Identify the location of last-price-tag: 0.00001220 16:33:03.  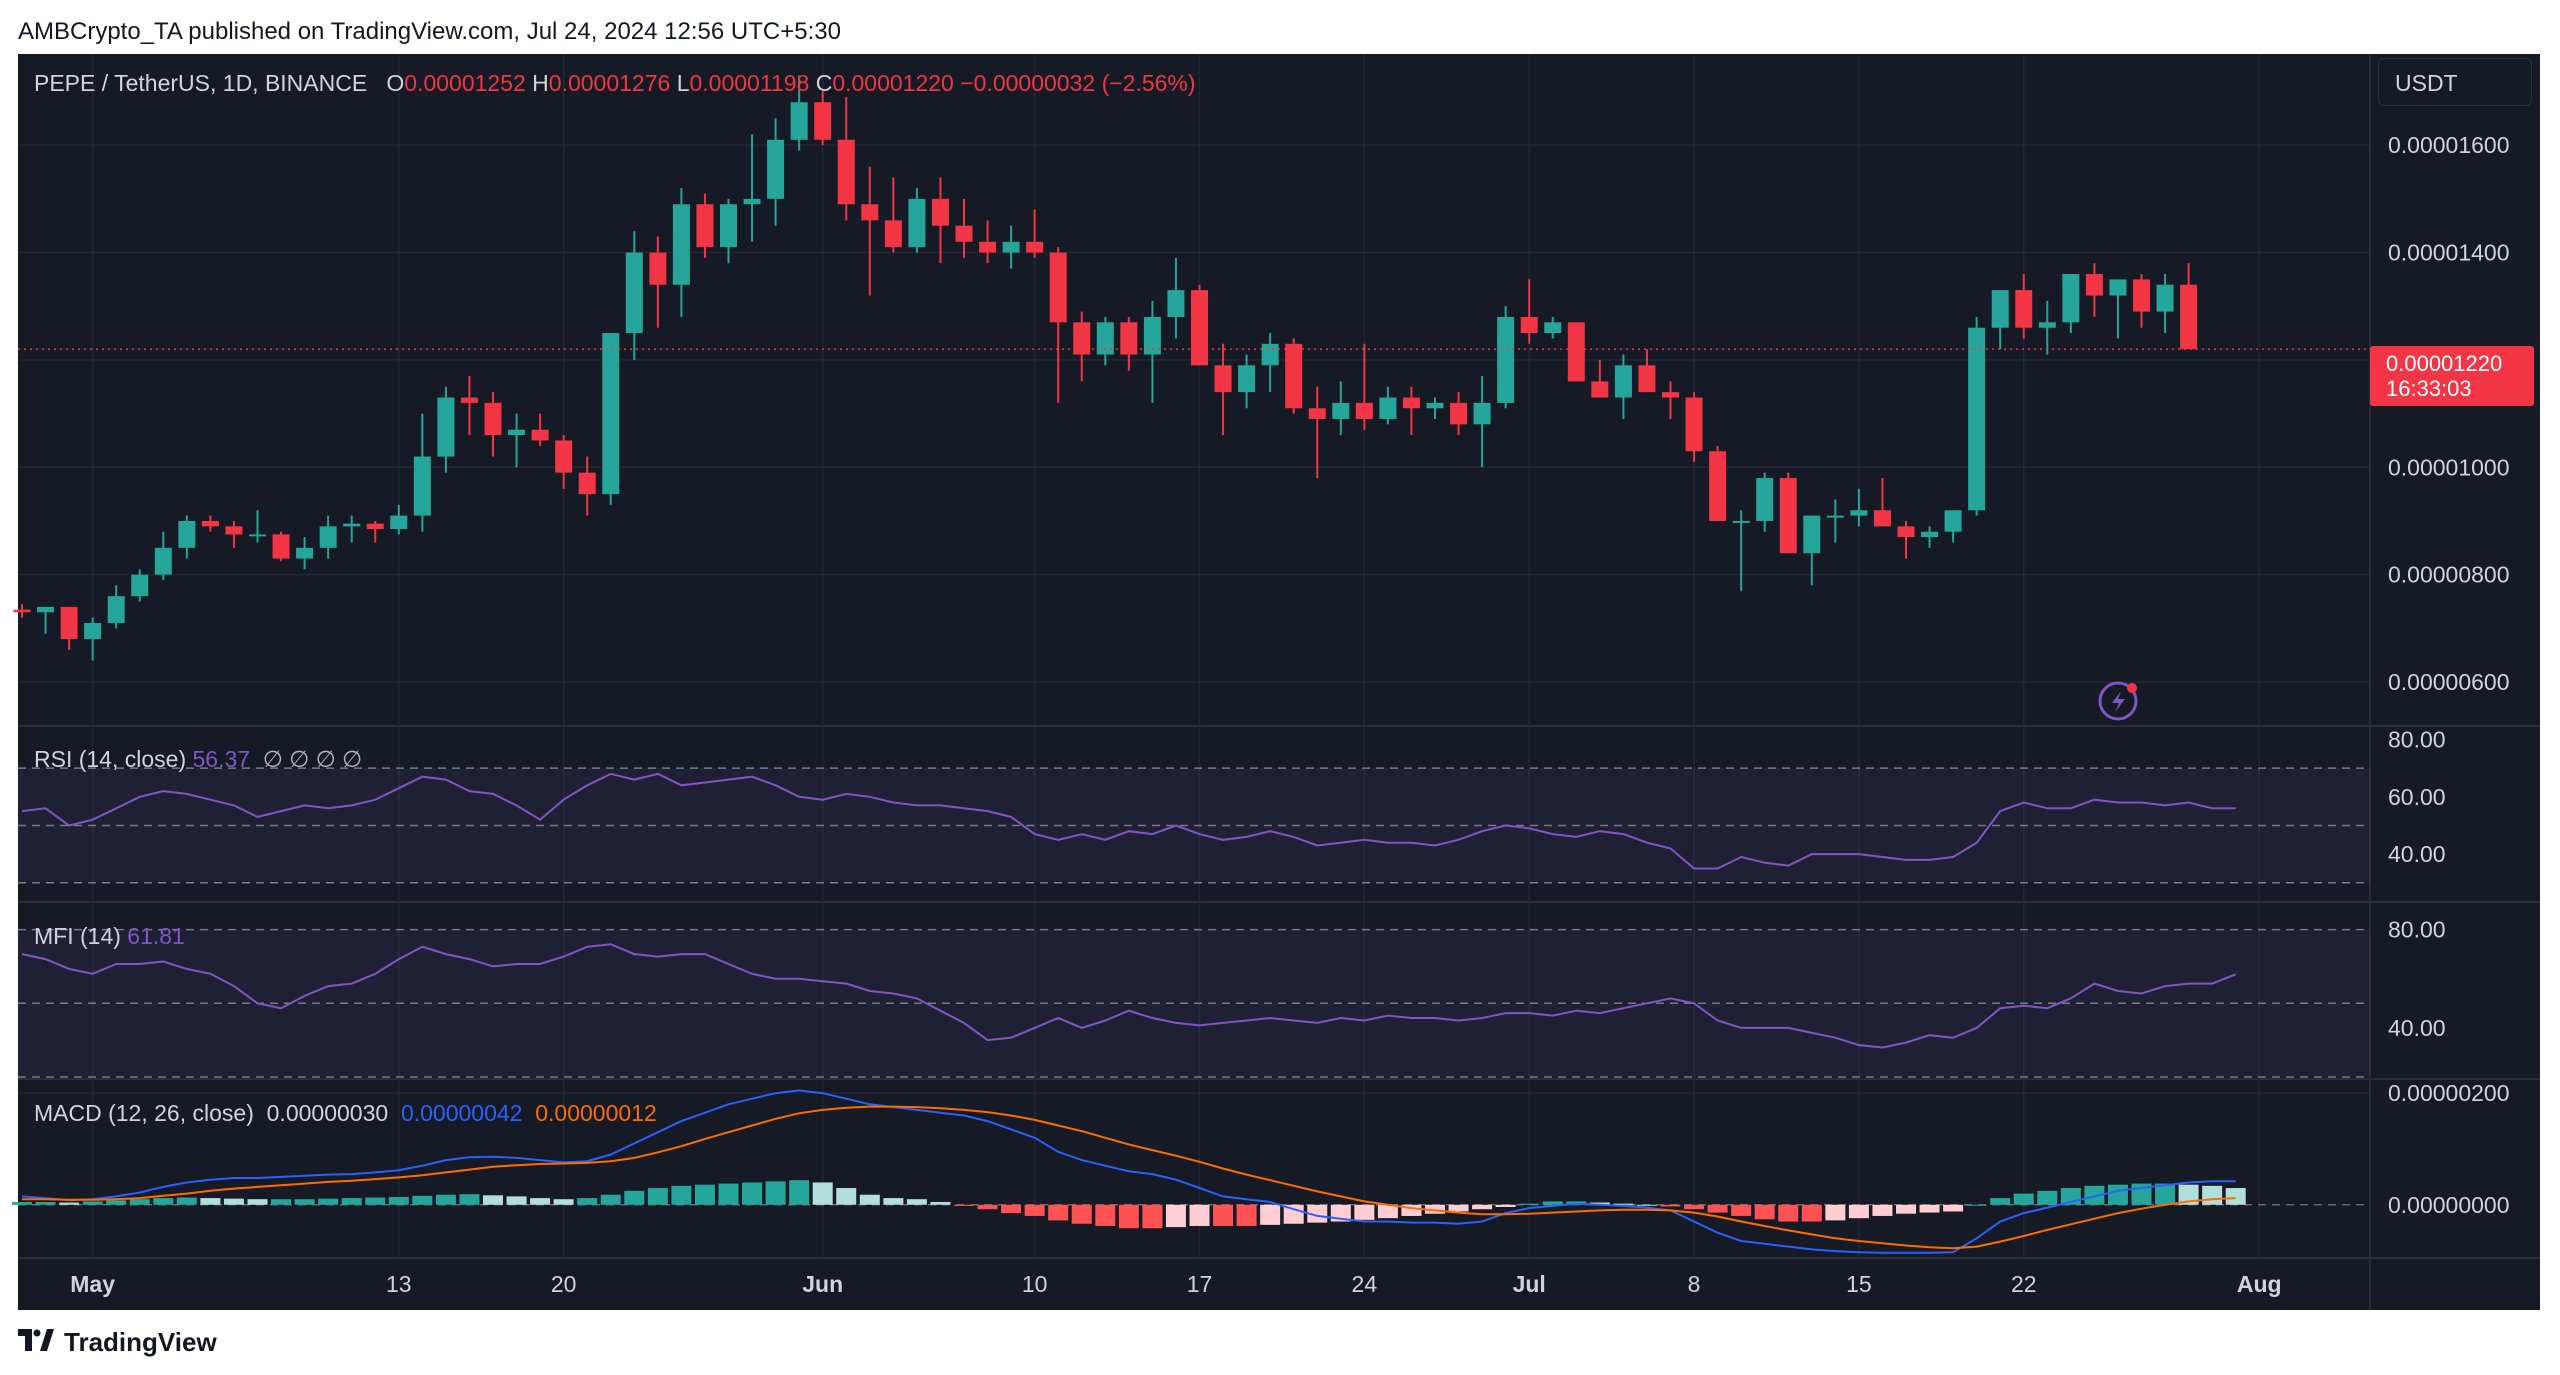
(2452, 376).